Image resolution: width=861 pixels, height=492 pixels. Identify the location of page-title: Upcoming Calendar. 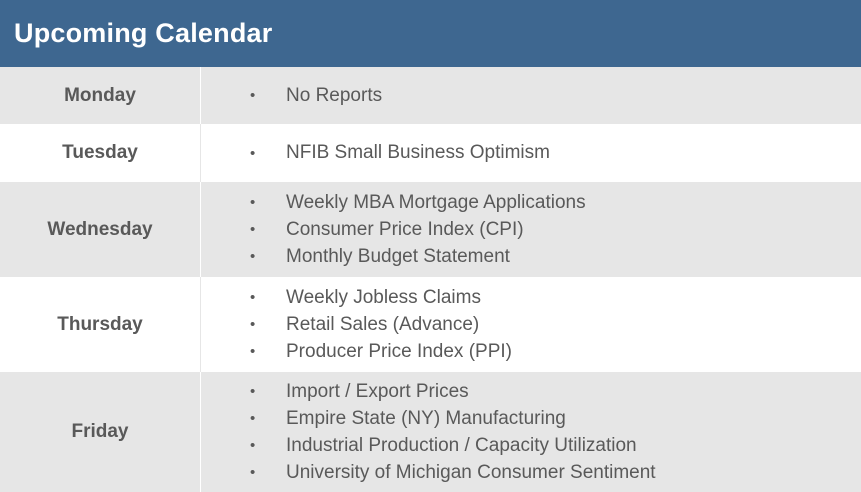
(143, 33).